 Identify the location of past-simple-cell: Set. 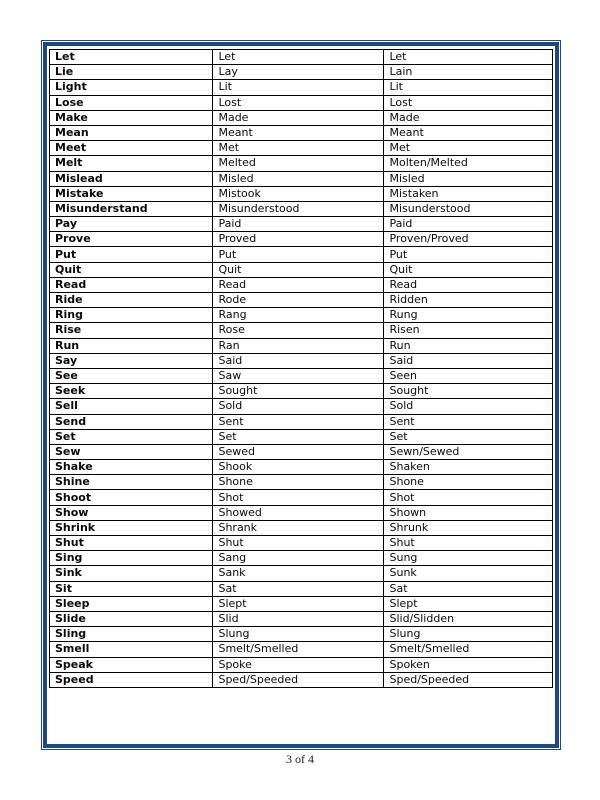
(298, 436).